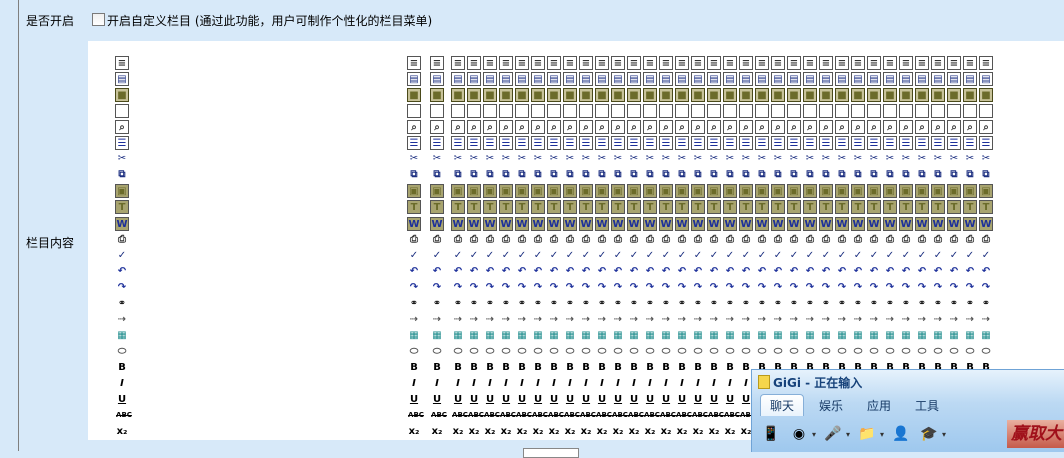 The height and width of the screenshot is (458, 1064). I want to click on add-contact-icon: 👤, so click(901, 434).